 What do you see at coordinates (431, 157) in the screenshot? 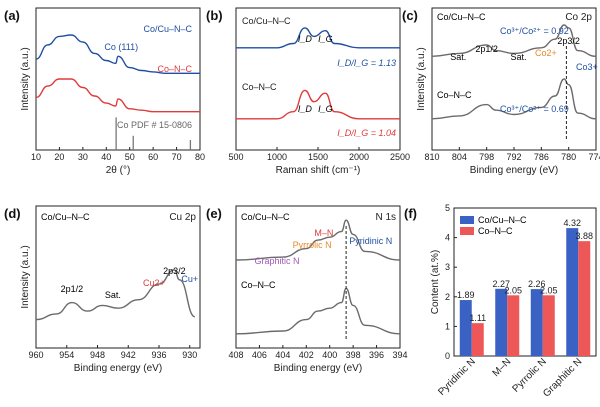
I see `x-tick-label: 810` at bounding box center [431, 157].